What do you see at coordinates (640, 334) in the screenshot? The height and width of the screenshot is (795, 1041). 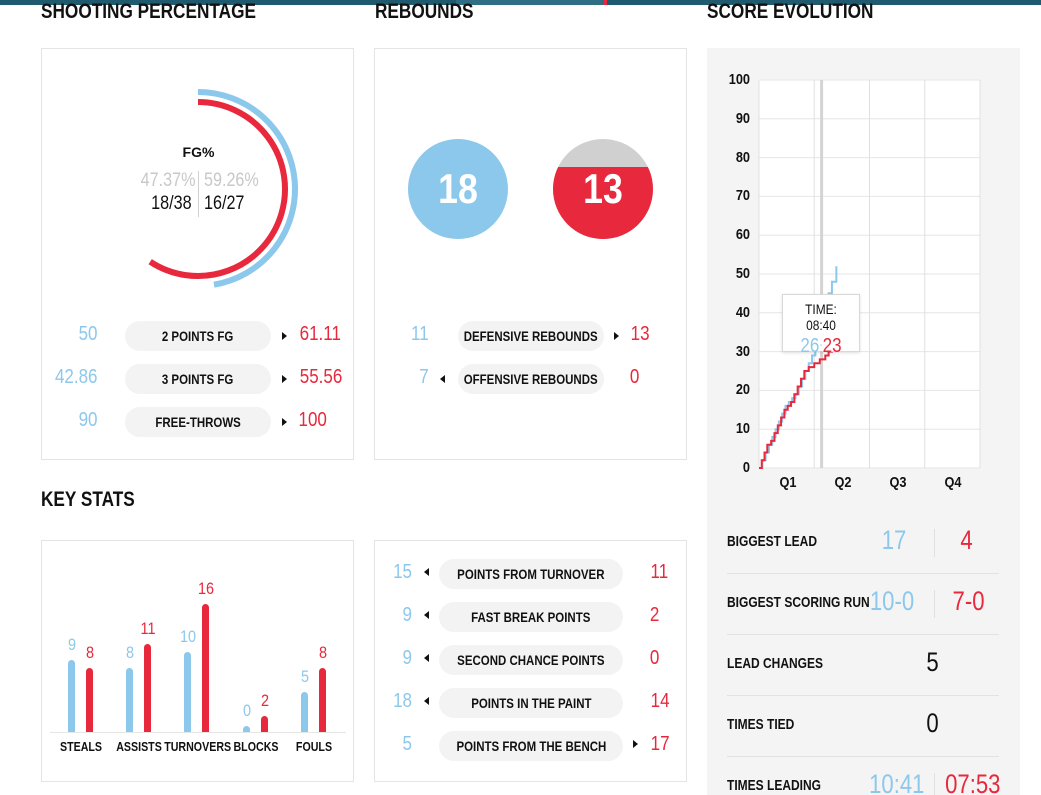 I see `away-defensive-rebounds: 13` at bounding box center [640, 334].